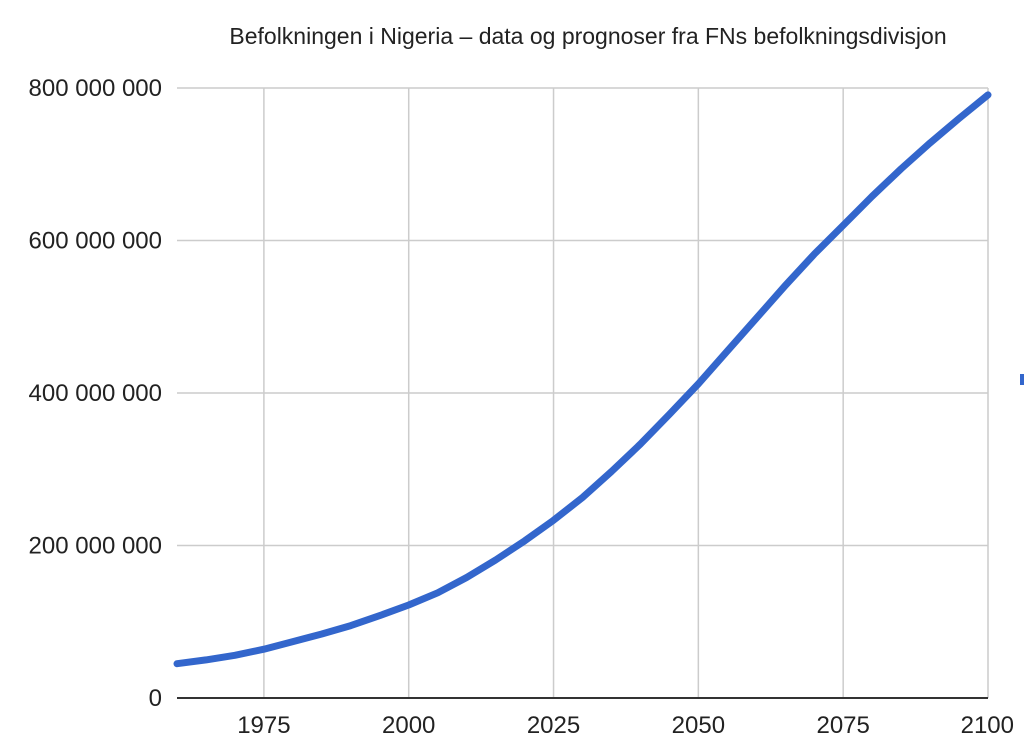  I want to click on x-tick-label: 2025, so click(553, 725).